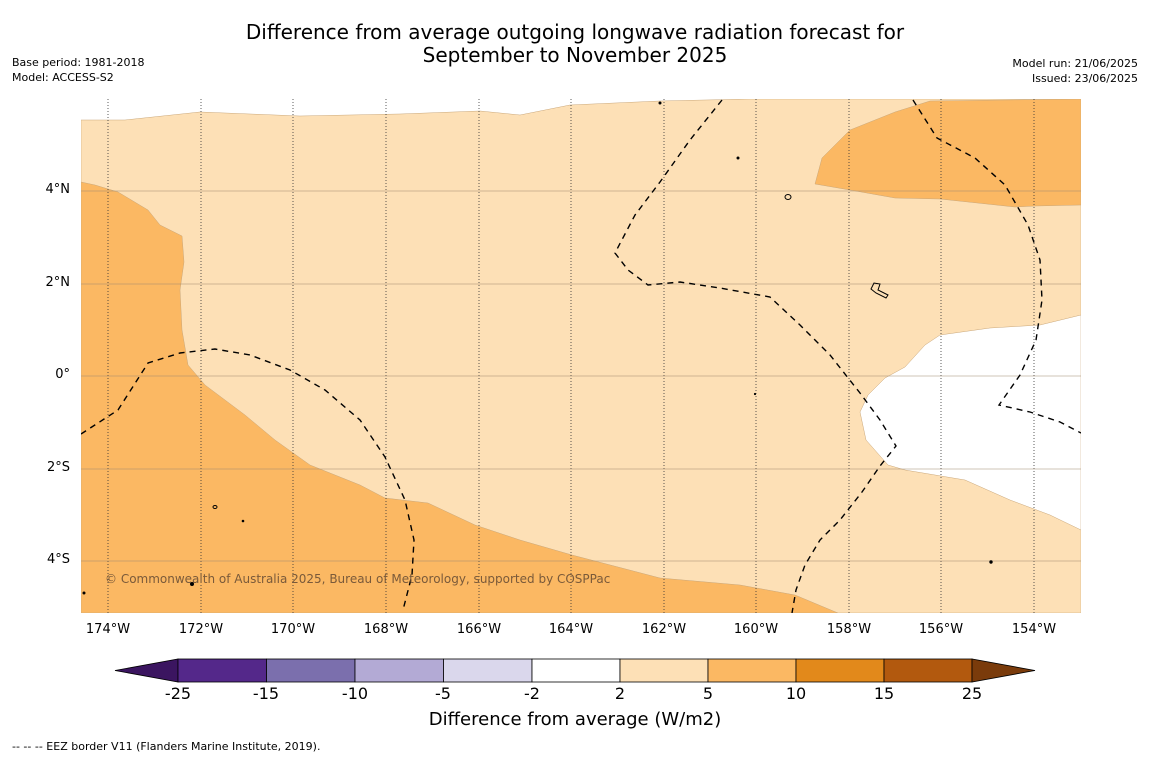 The height and width of the screenshot is (758, 1150). I want to click on base-period: Base period: 1981-2018, so click(78, 62).